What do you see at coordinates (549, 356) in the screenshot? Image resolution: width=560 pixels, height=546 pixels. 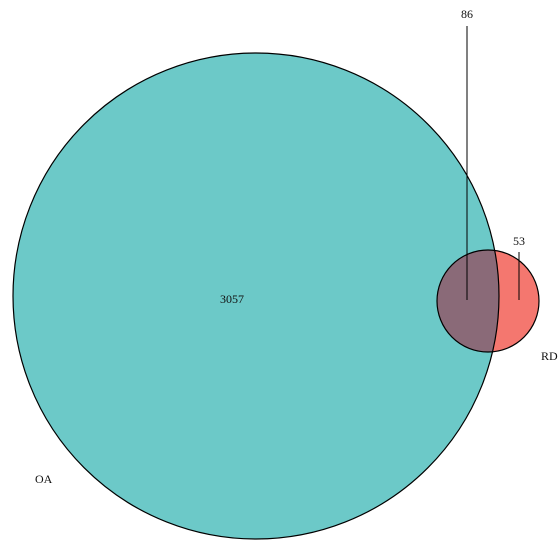 I see `set-label: RD` at bounding box center [549, 356].